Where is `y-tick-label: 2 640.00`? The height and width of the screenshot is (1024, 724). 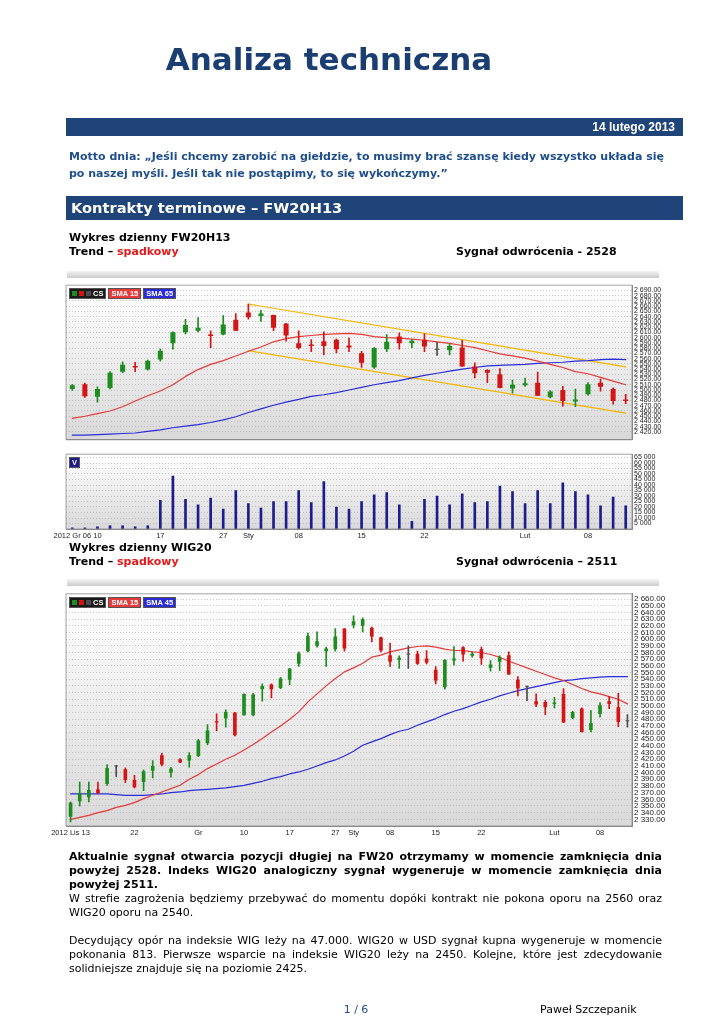 y-tick-label: 2 640.00 is located at coordinates (650, 612).